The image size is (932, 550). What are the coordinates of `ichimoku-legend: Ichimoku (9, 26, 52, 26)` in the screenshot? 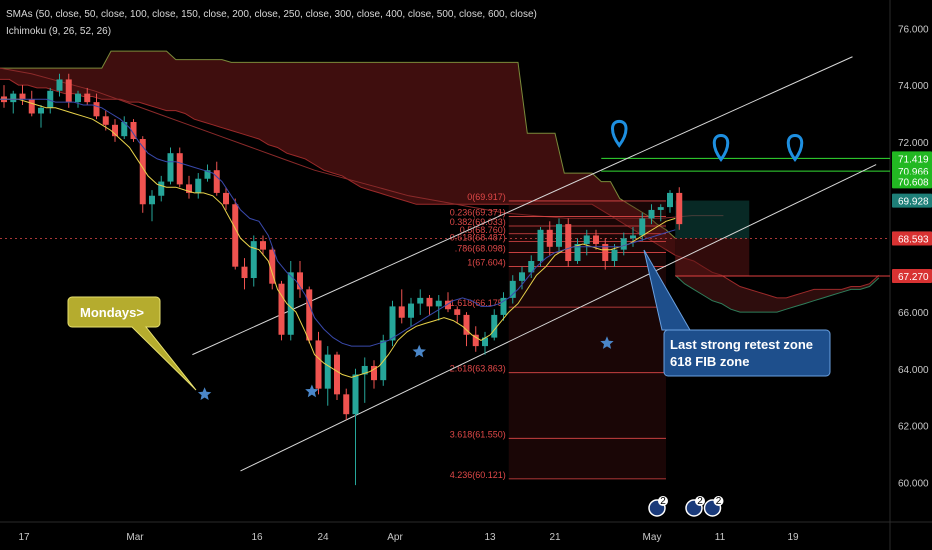 It's located at (59, 31).